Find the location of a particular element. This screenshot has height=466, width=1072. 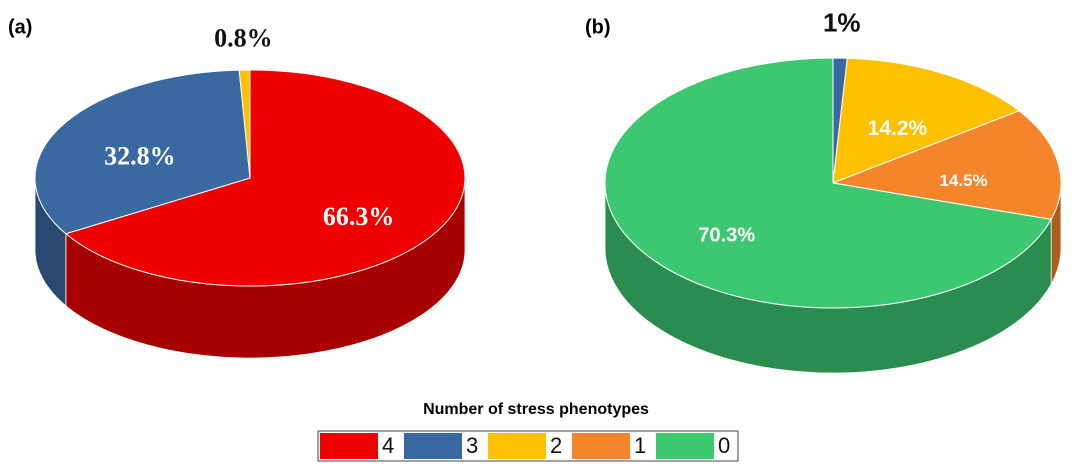

legend-label: 2 is located at coordinates (556, 445).